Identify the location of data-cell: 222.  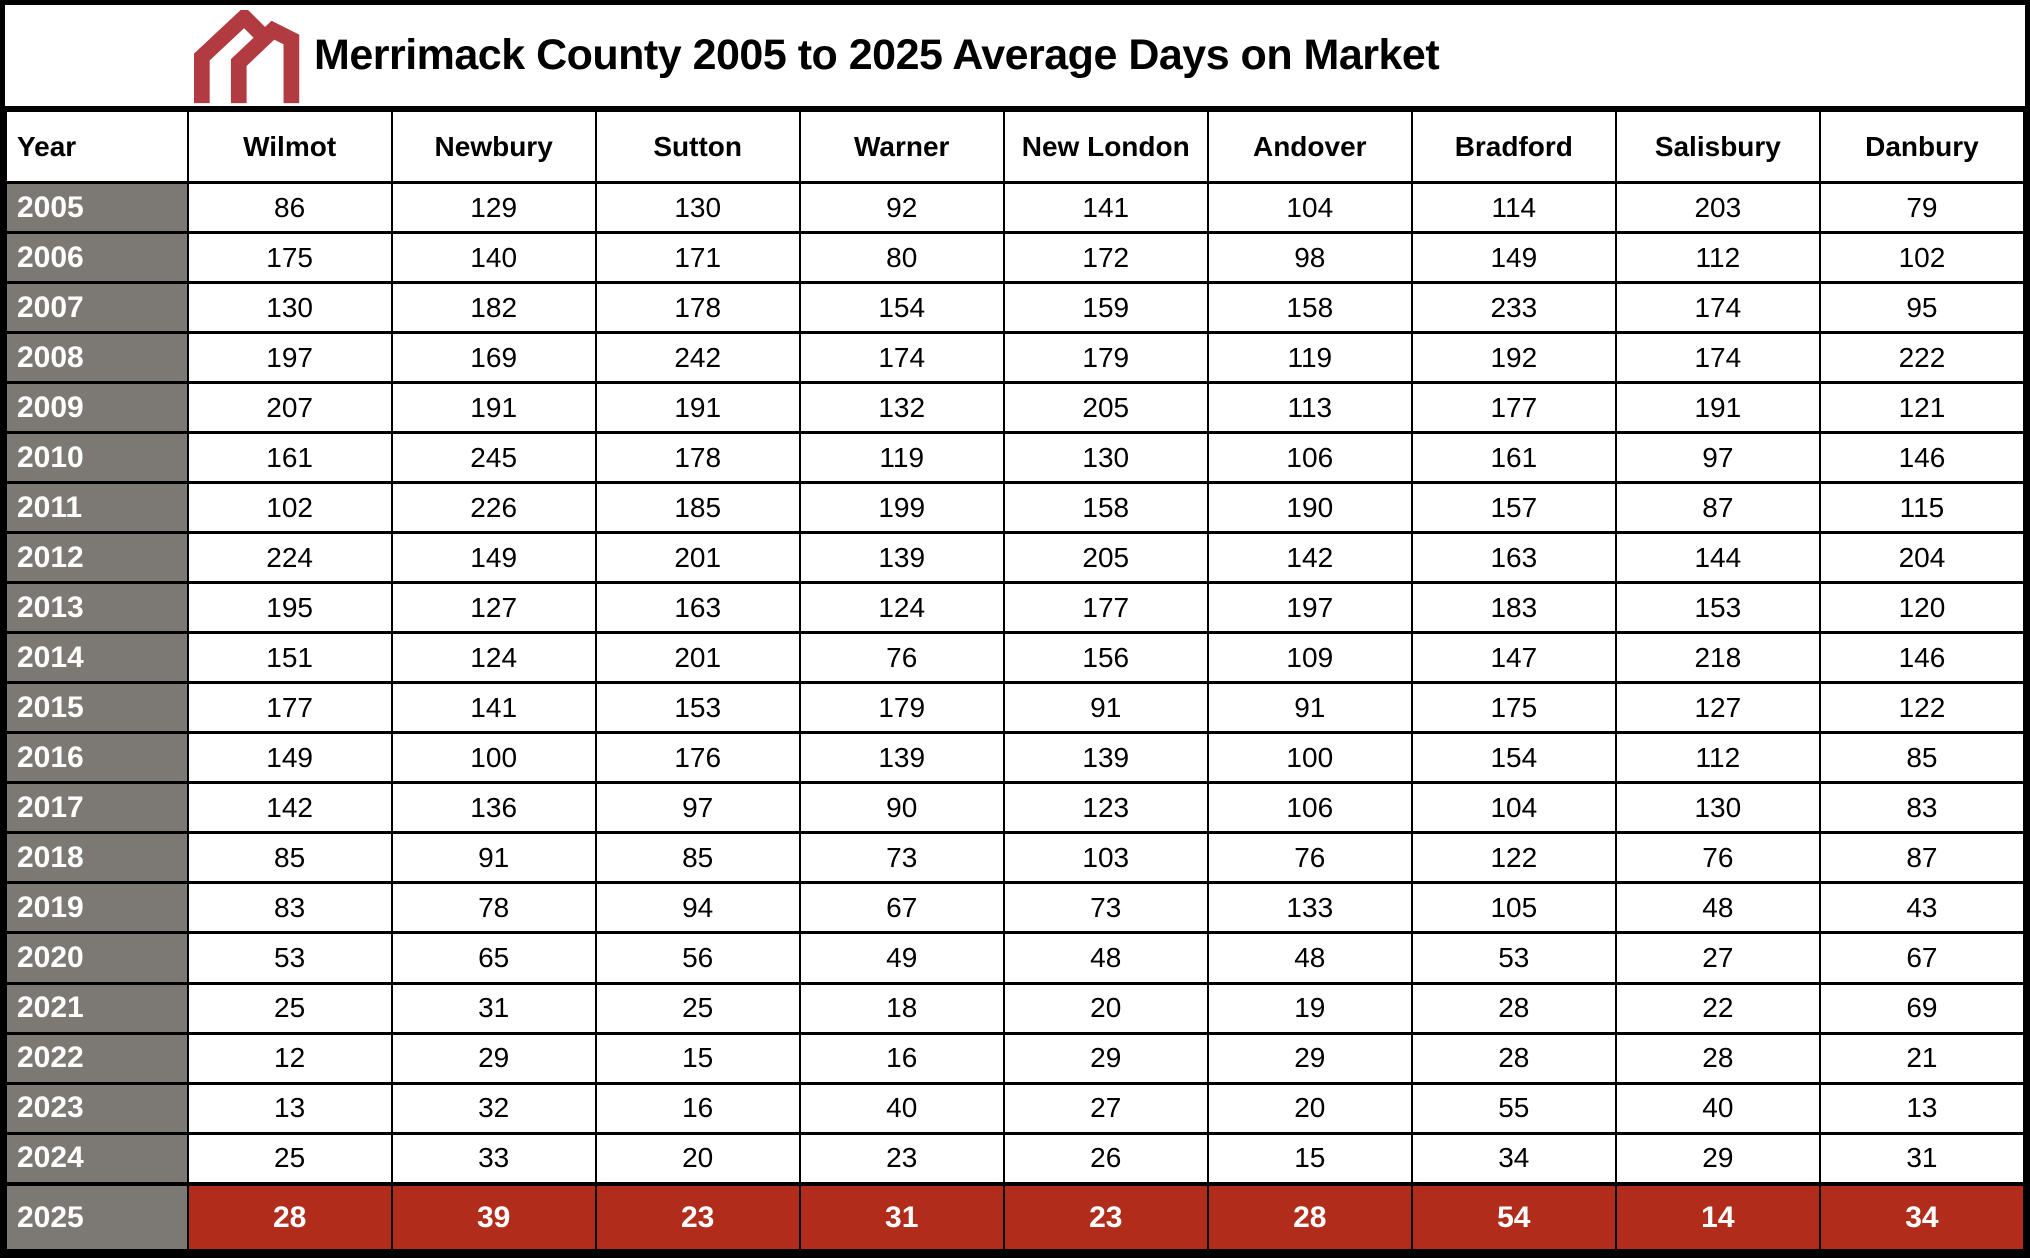
(1922, 357).